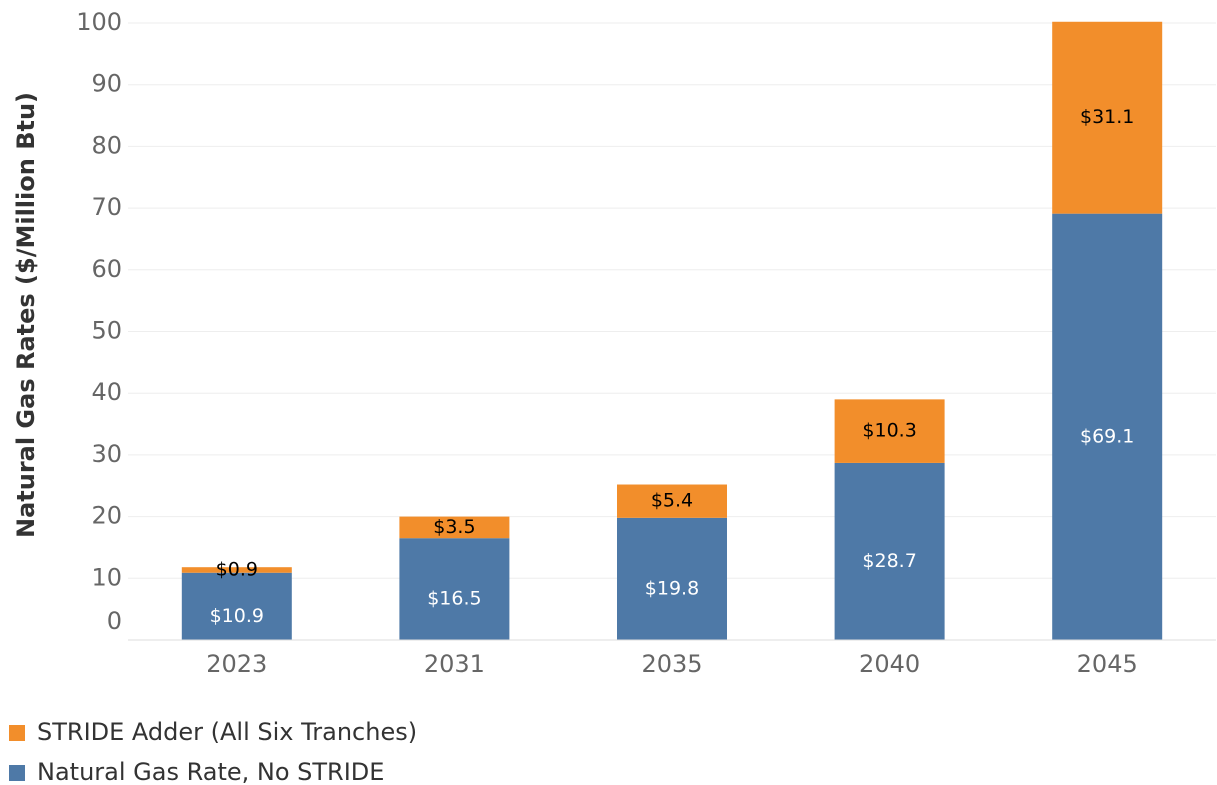 The height and width of the screenshot is (785, 1217). I want to click on legend-label: STRIDE Adder (All Six Tranches), so click(227, 732).